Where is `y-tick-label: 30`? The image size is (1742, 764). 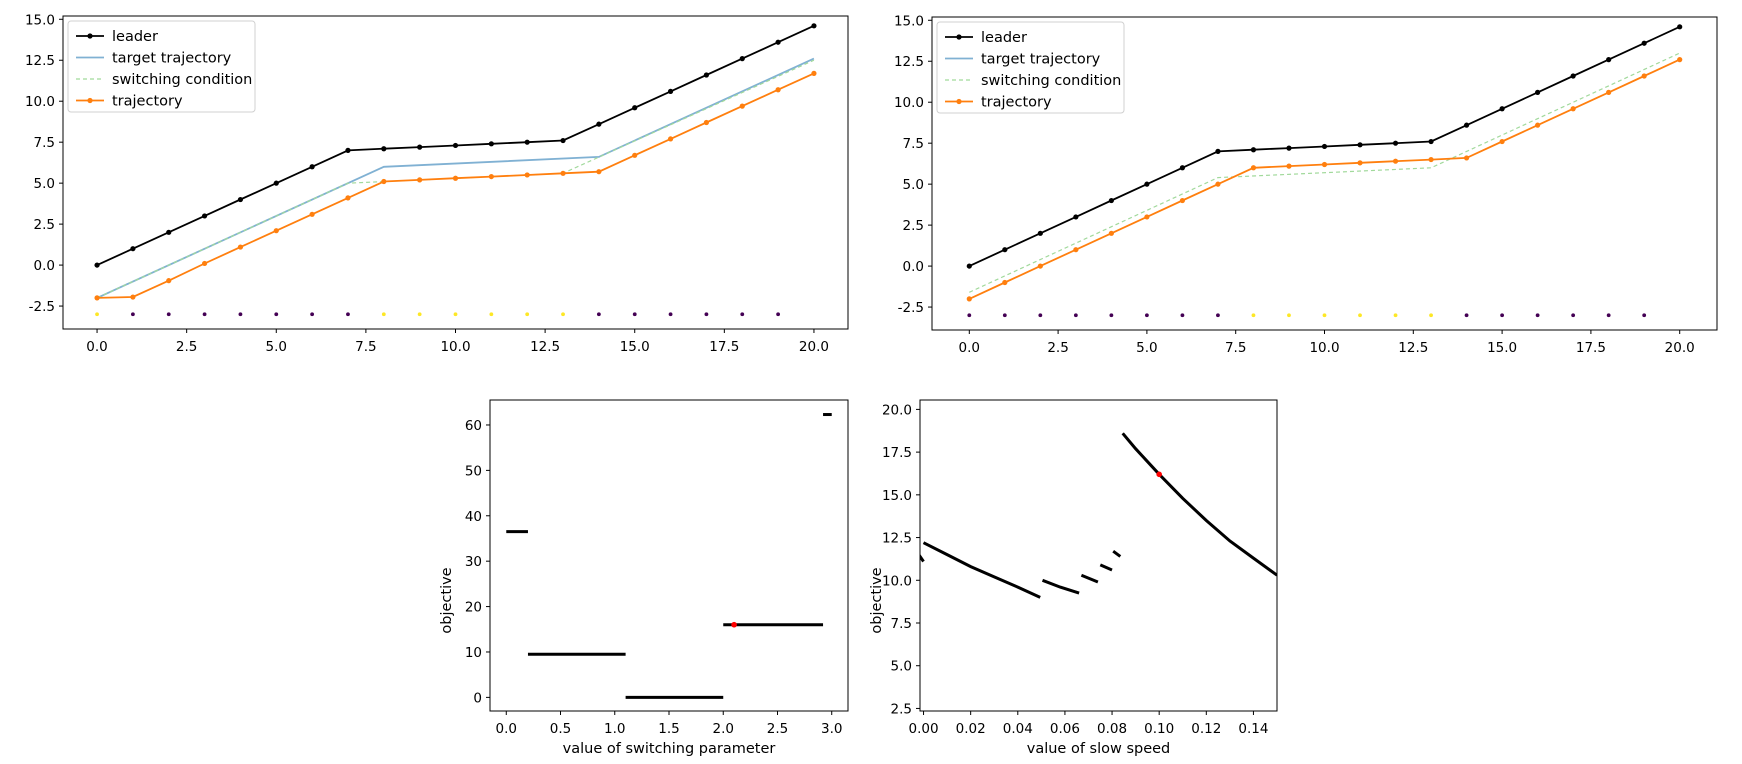
y-tick-label: 30 is located at coordinates (473, 562).